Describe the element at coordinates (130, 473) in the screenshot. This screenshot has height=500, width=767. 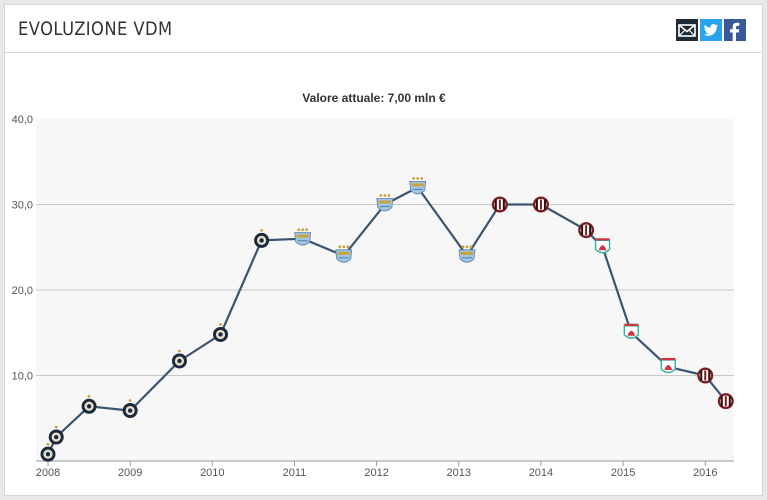
I see `x-tick-label: 2009` at that location.